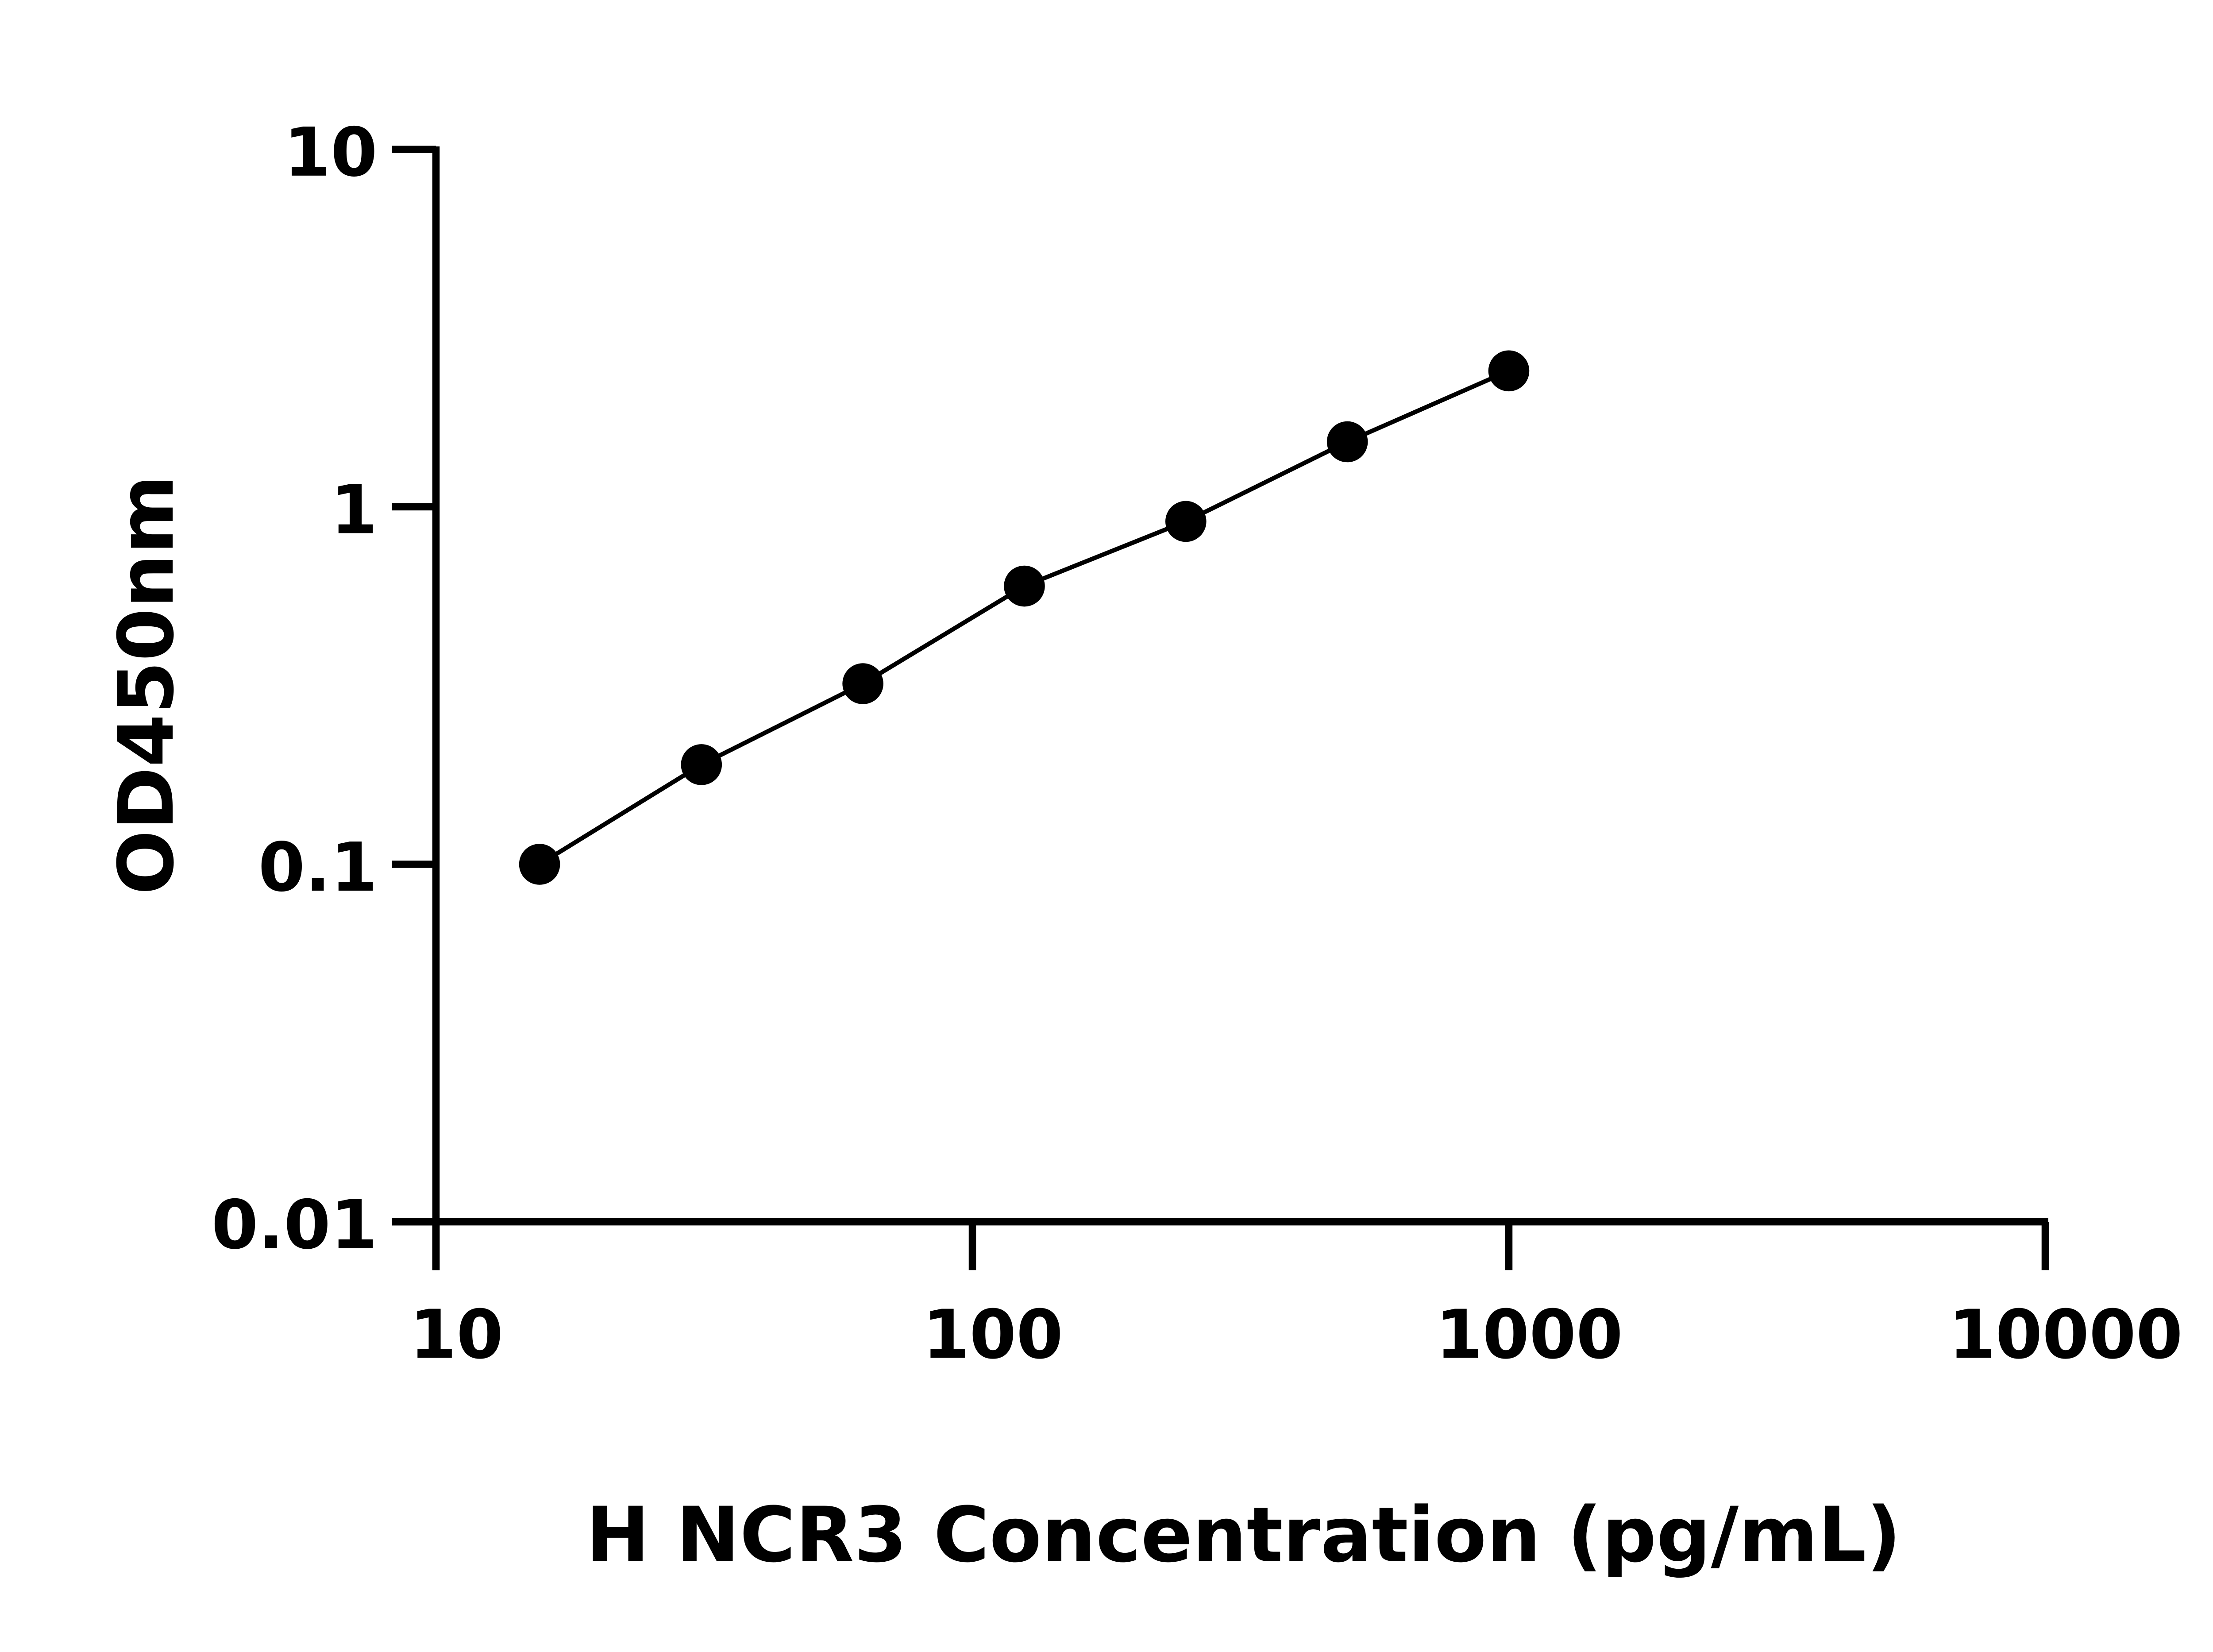 The width and height of the screenshot is (2213, 1652). Describe the element at coordinates (1243, 1534) in the screenshot. I see `x-axis-label: H NCR3 Concentration (pg/mL)` at that location.